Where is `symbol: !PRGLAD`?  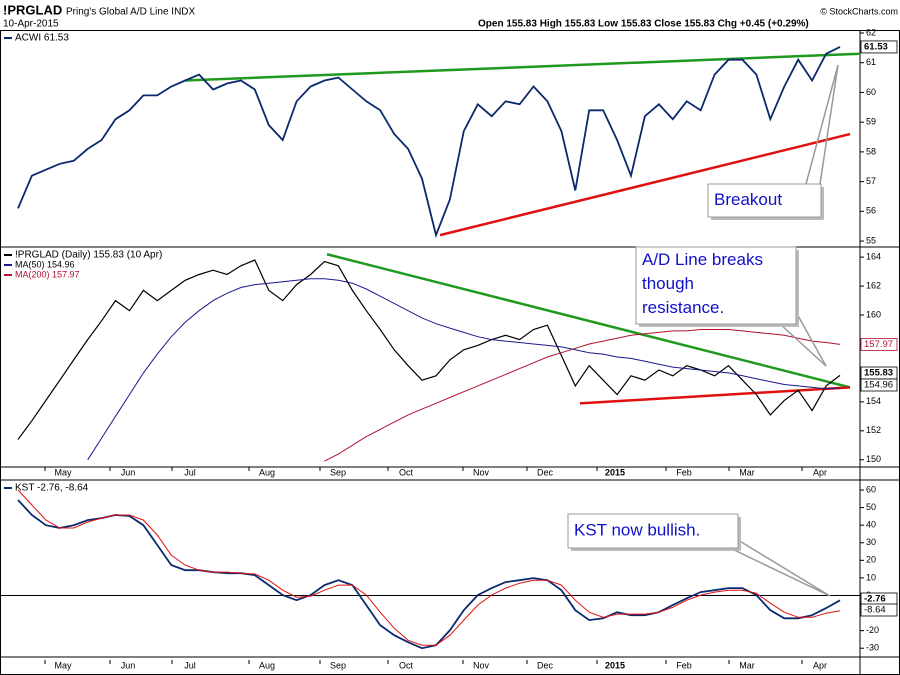 symbol: !PRGLAD is located at coordinates (32, 9).